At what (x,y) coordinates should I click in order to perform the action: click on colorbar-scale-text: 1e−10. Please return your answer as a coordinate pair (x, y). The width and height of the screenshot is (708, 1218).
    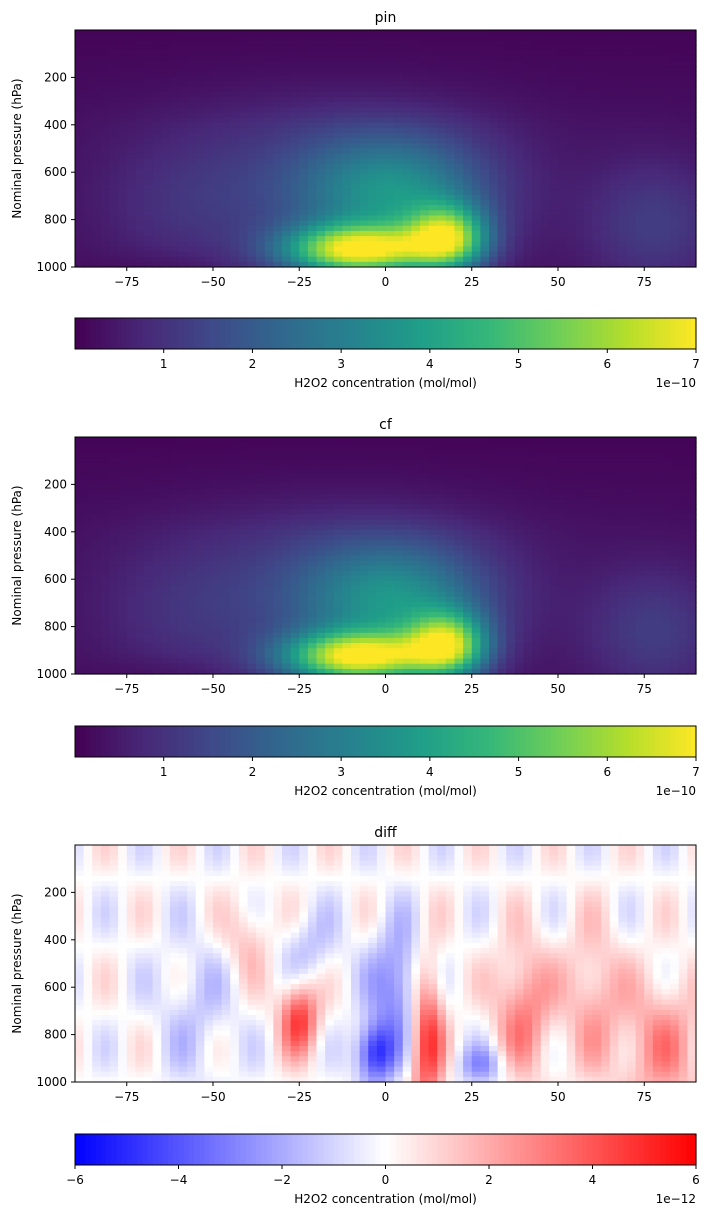
    Looking at the image, I should click on (676, 383).